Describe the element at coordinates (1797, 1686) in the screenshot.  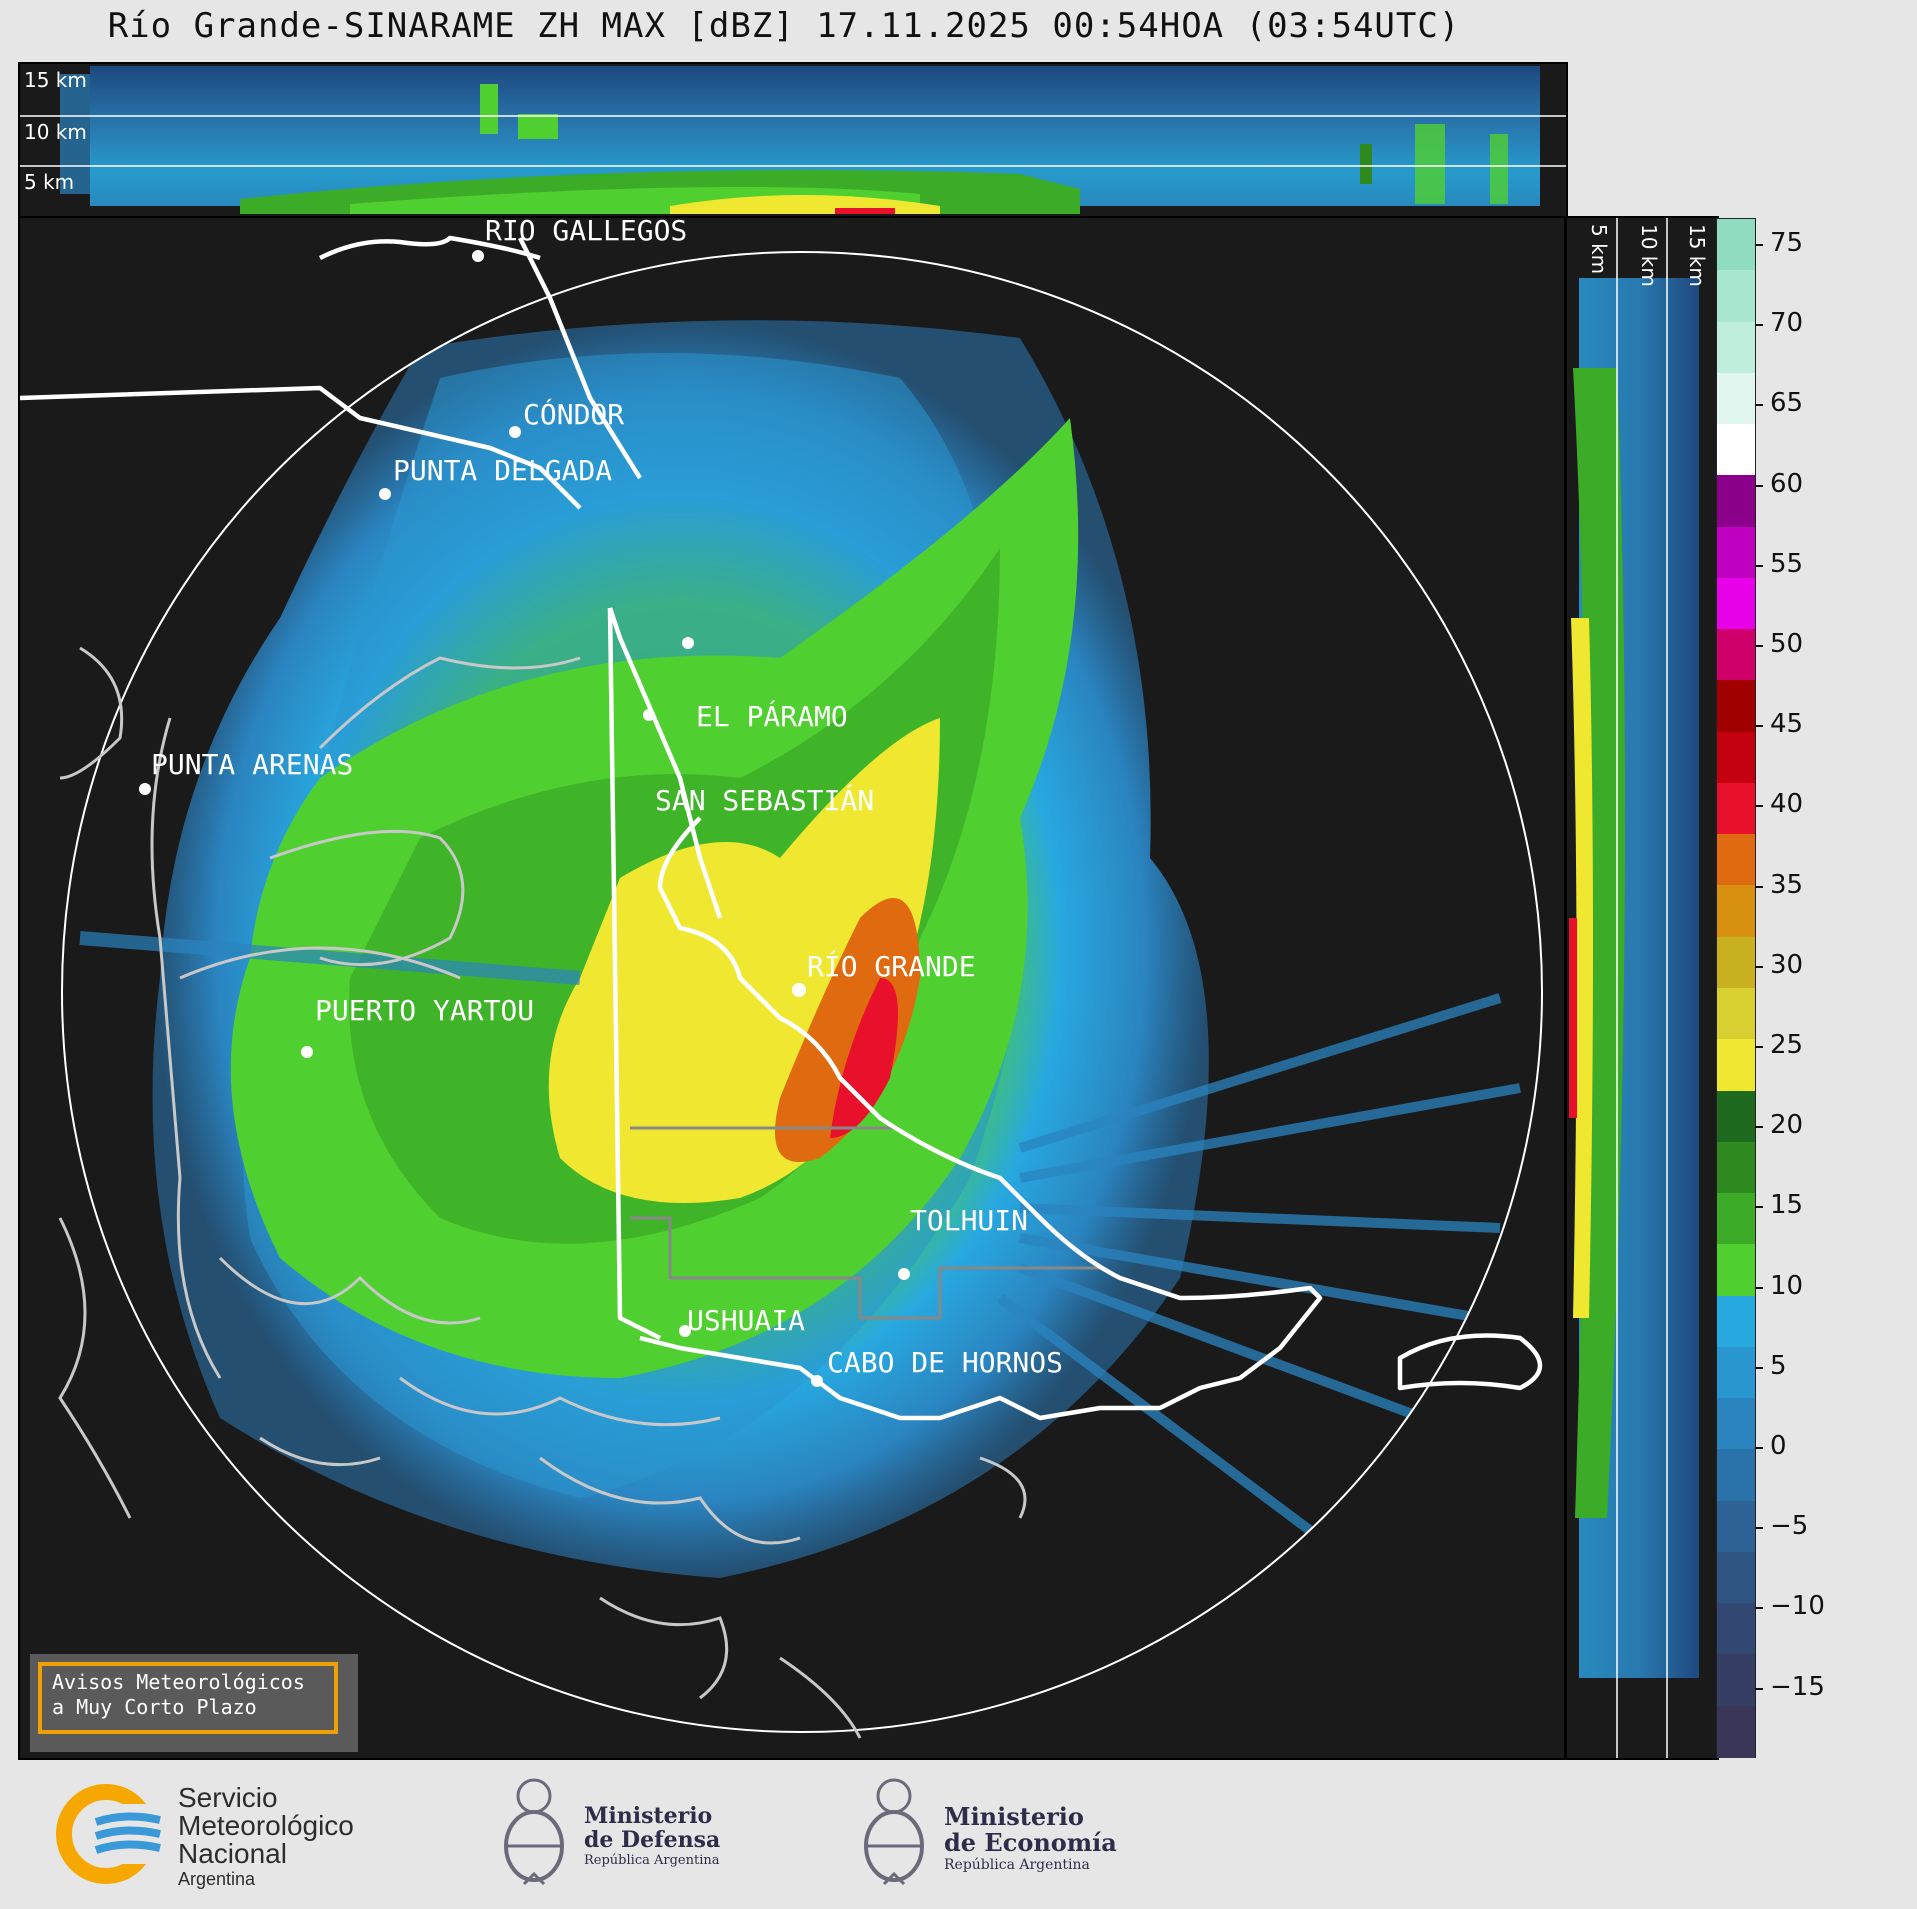
I see `colorbar-tick-label: −15` at that location.